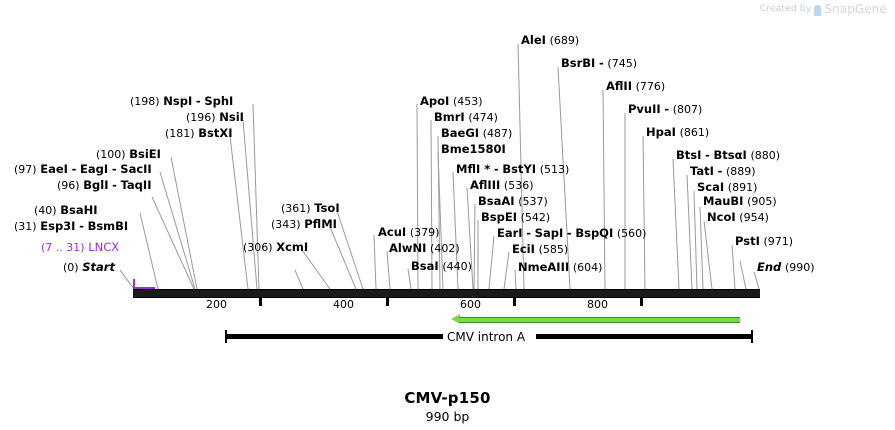 The image size is (895, 430). What do you see at coordinates (178, 101) in the screenshot?
I see `enzyme-name: NspI` at bounding box center [178, 101].